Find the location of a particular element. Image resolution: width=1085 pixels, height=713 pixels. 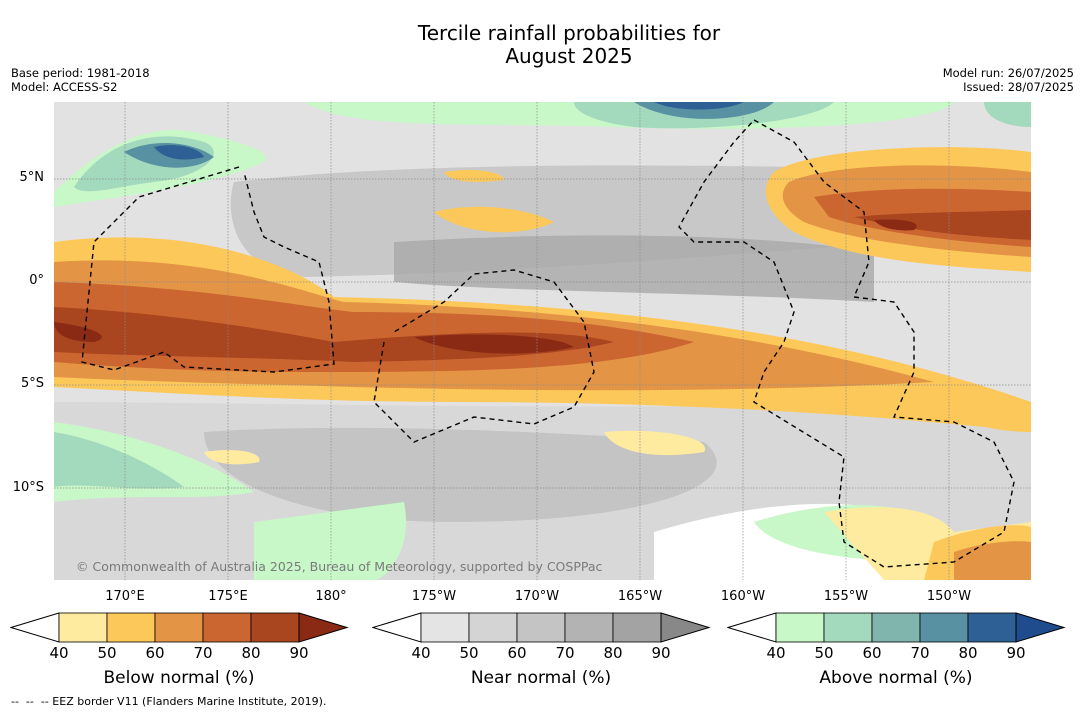

lon-label: 150°W is located at coordinates (949, 596).